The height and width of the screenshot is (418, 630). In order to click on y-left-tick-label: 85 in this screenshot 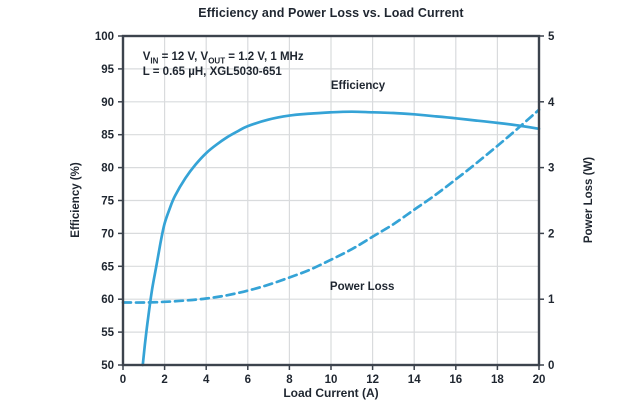, I will do `click(107, 136)`.